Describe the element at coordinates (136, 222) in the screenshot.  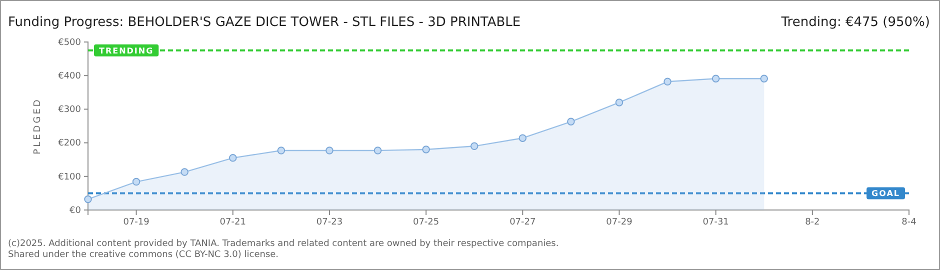
I see `x-tick-label: 07-19` at that location.